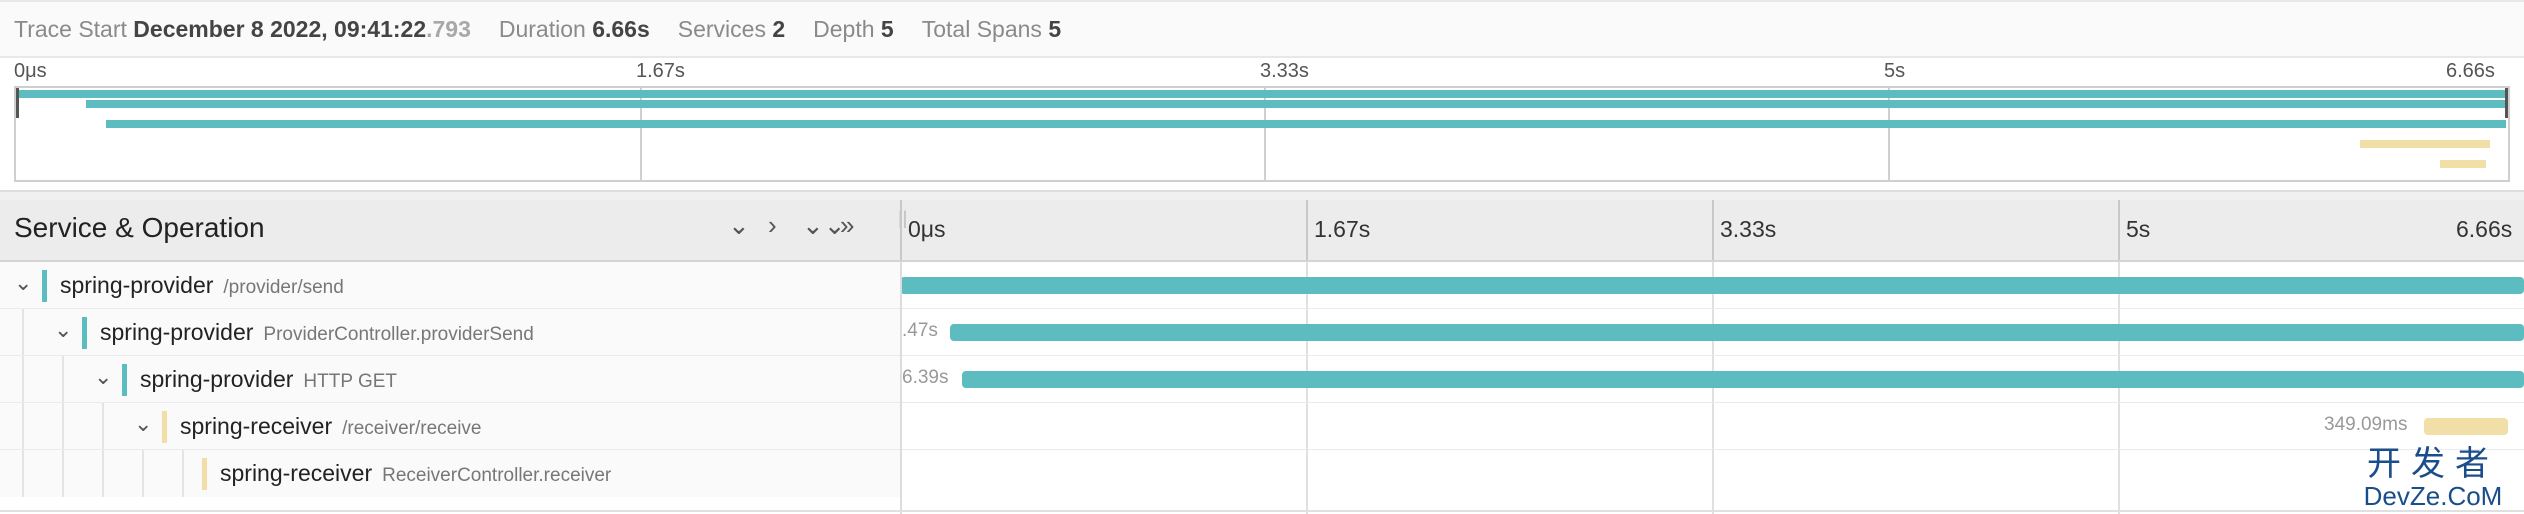 Image resolution: width=2524 pixels, height=514 pixels. Describe the element at coordinates (731, 28) in the screenshot. I see `services-count: Services 2` at that location.